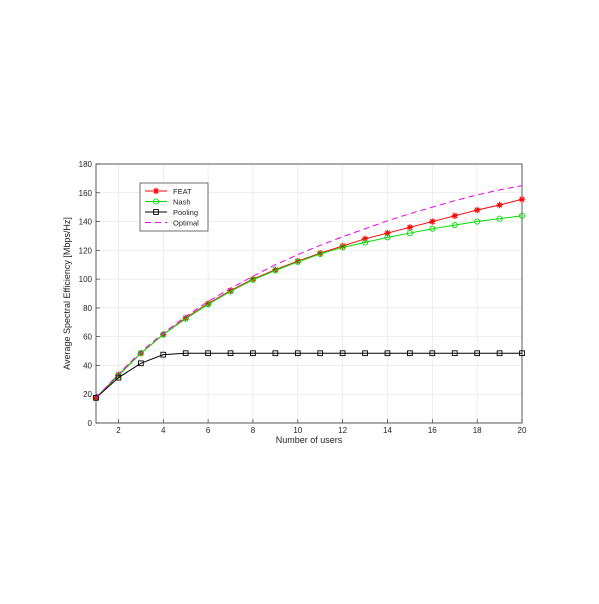  I want to click on x-tick-label: 6, so click(208, 430).